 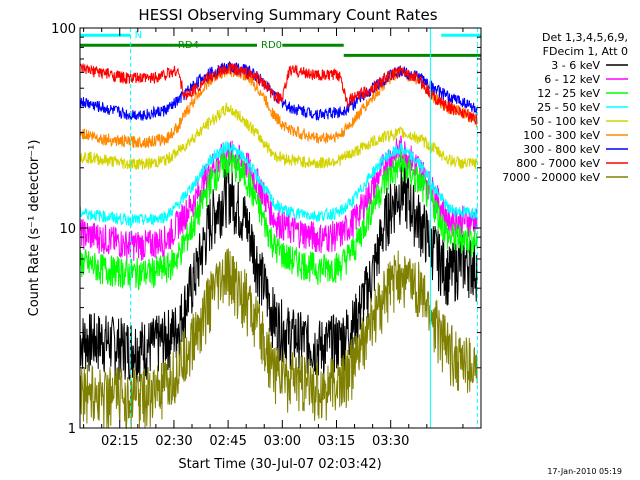 What do you see at coordinates (34, 228) in the screenshot?
I see `y-axis-label: Count Rate (s⁻¹ detector⁻¹)` at bounding box center [34, 228].